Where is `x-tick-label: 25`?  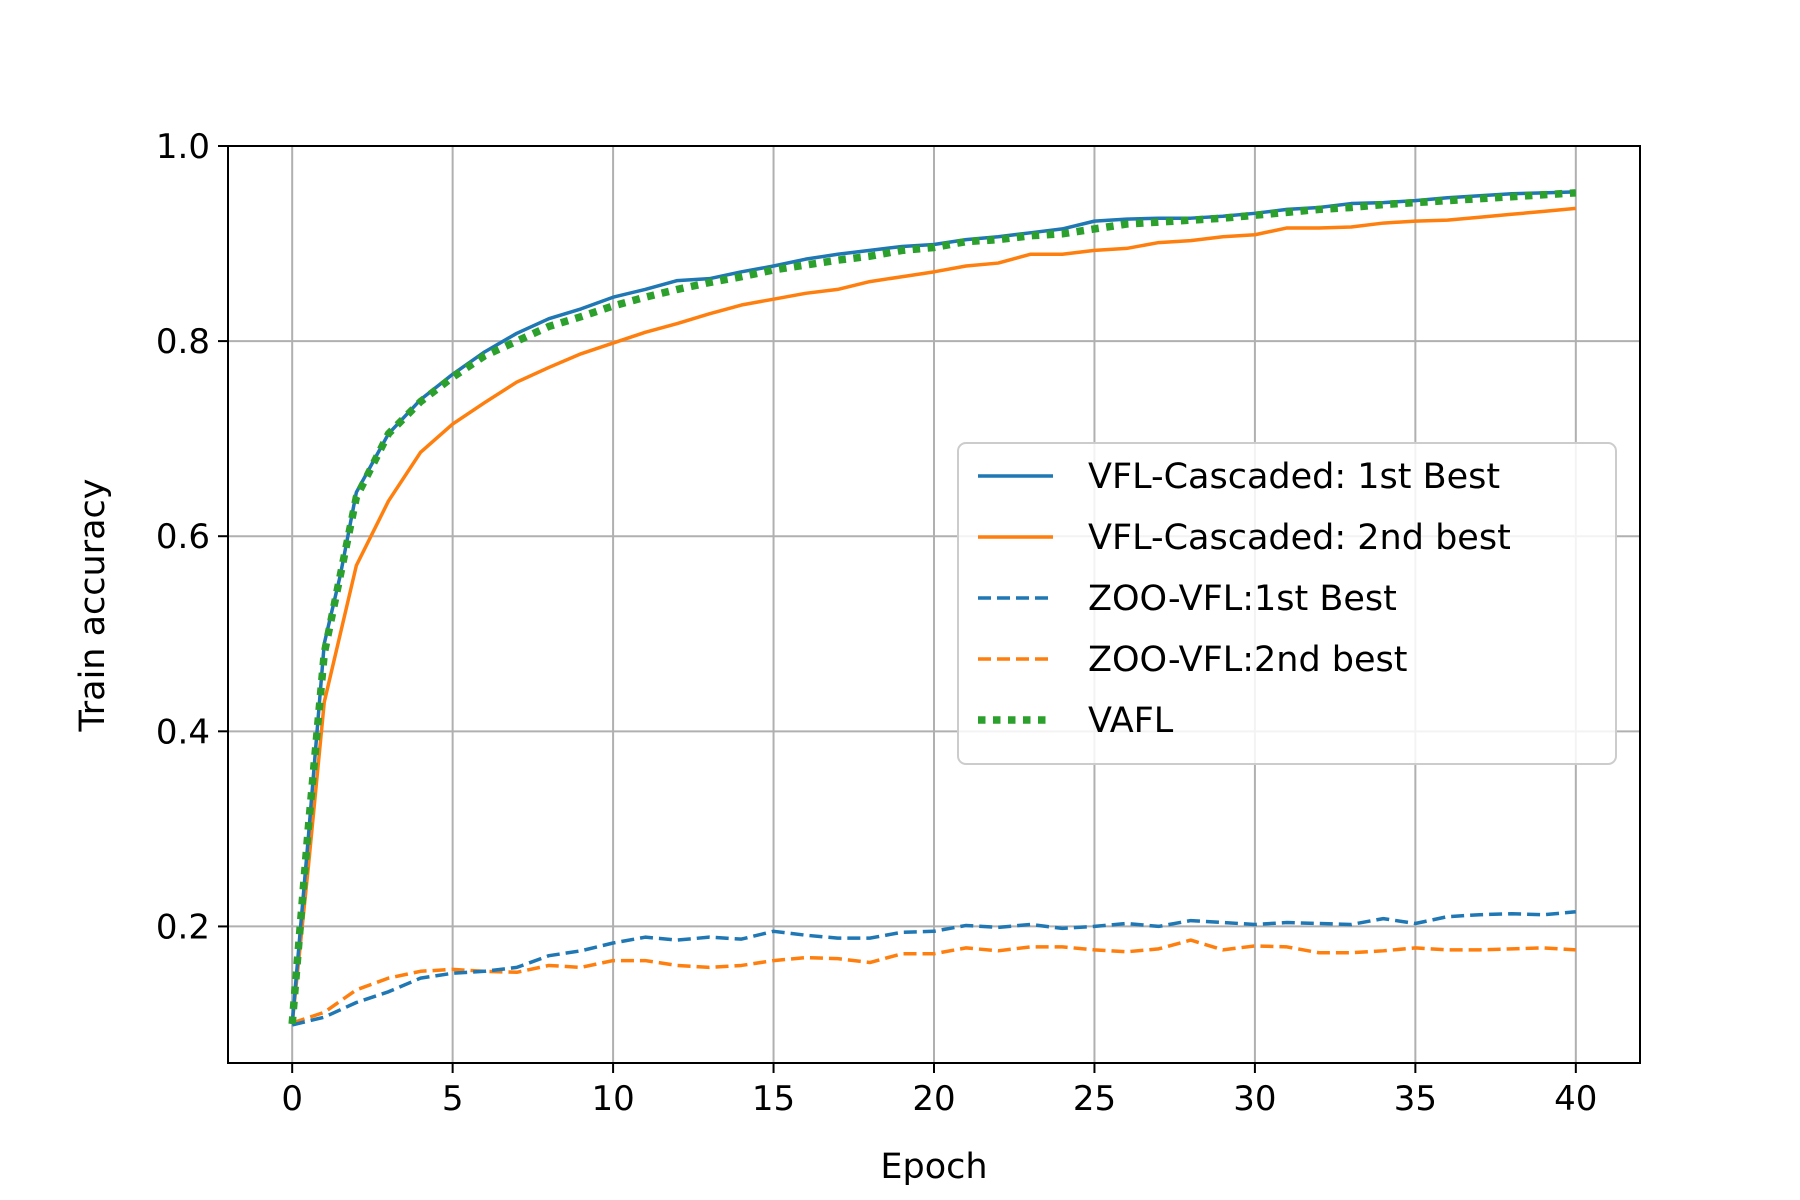 x-tick-label: 25 is located at coordinates (1094, 1099).